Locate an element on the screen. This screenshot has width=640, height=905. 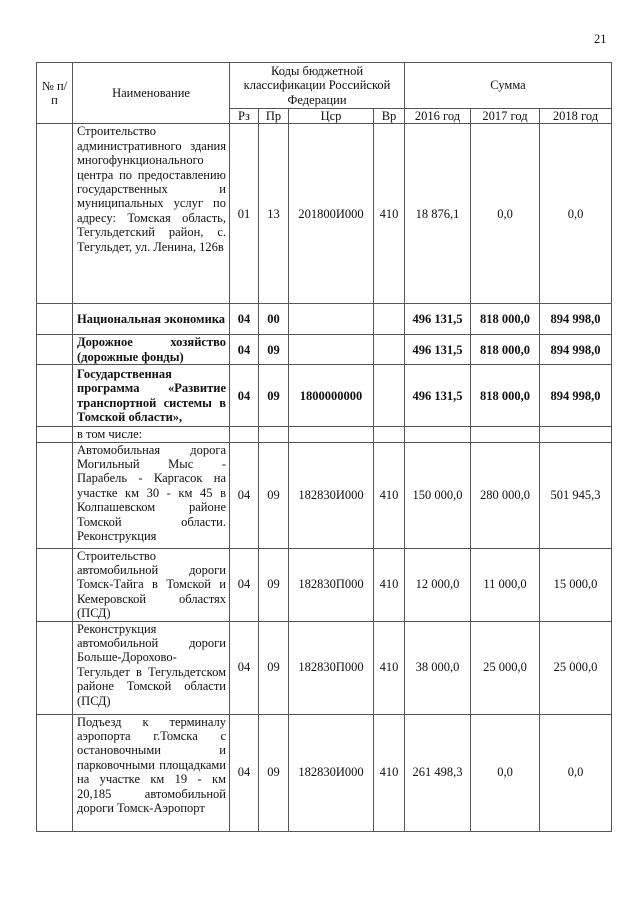
cell-y2016: 12 000,0 is located at coordinates (437, 584).